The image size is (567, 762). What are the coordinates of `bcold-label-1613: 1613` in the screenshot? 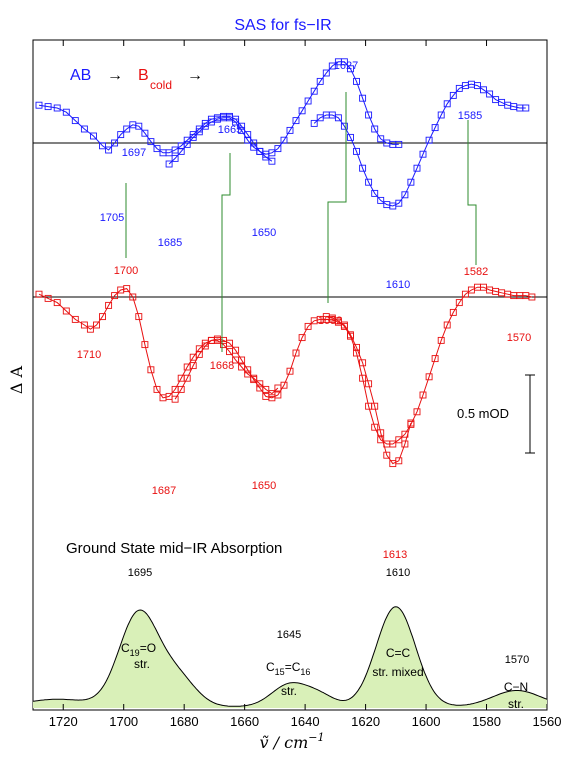 It's located at (395, 555).